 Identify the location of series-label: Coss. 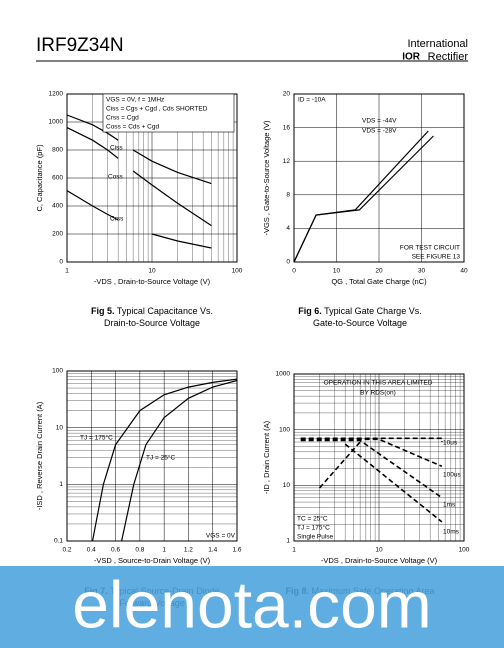
(116, 177).